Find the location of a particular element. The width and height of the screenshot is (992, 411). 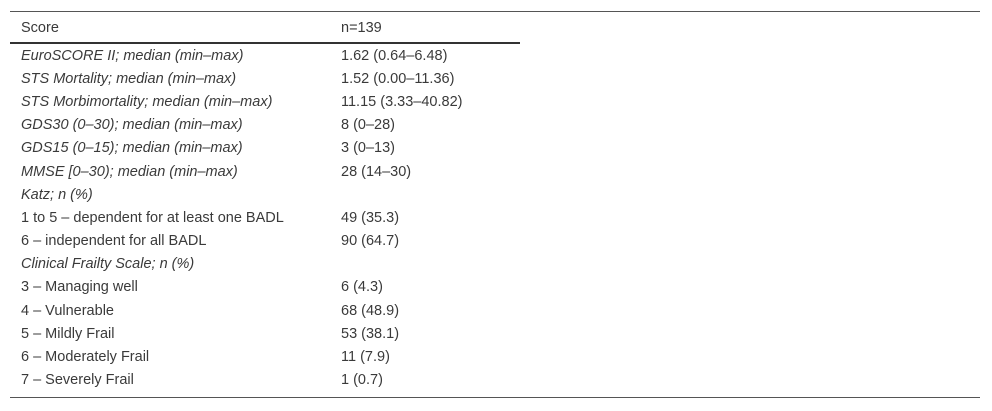

row-label: Clinical Frailty Scale; n (%) is located at coordinates (108, 264).